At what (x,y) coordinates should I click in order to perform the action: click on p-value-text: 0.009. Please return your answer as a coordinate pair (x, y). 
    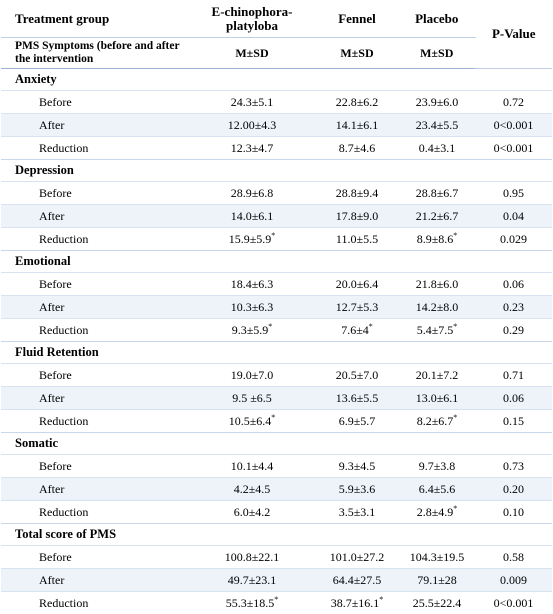
    Looking at the image, I should click on (513, 580).